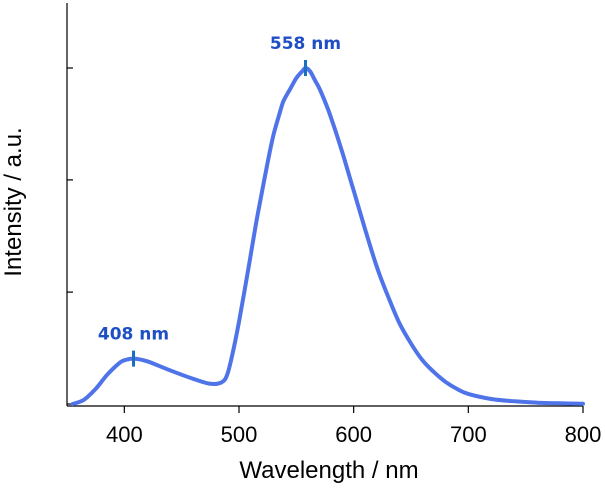 Image resolution: width=605 pixels, height=489 pixels. Describe the element at coordinates (583, 434) in the screenshot. I see `x-tick-label: 800` at that location.